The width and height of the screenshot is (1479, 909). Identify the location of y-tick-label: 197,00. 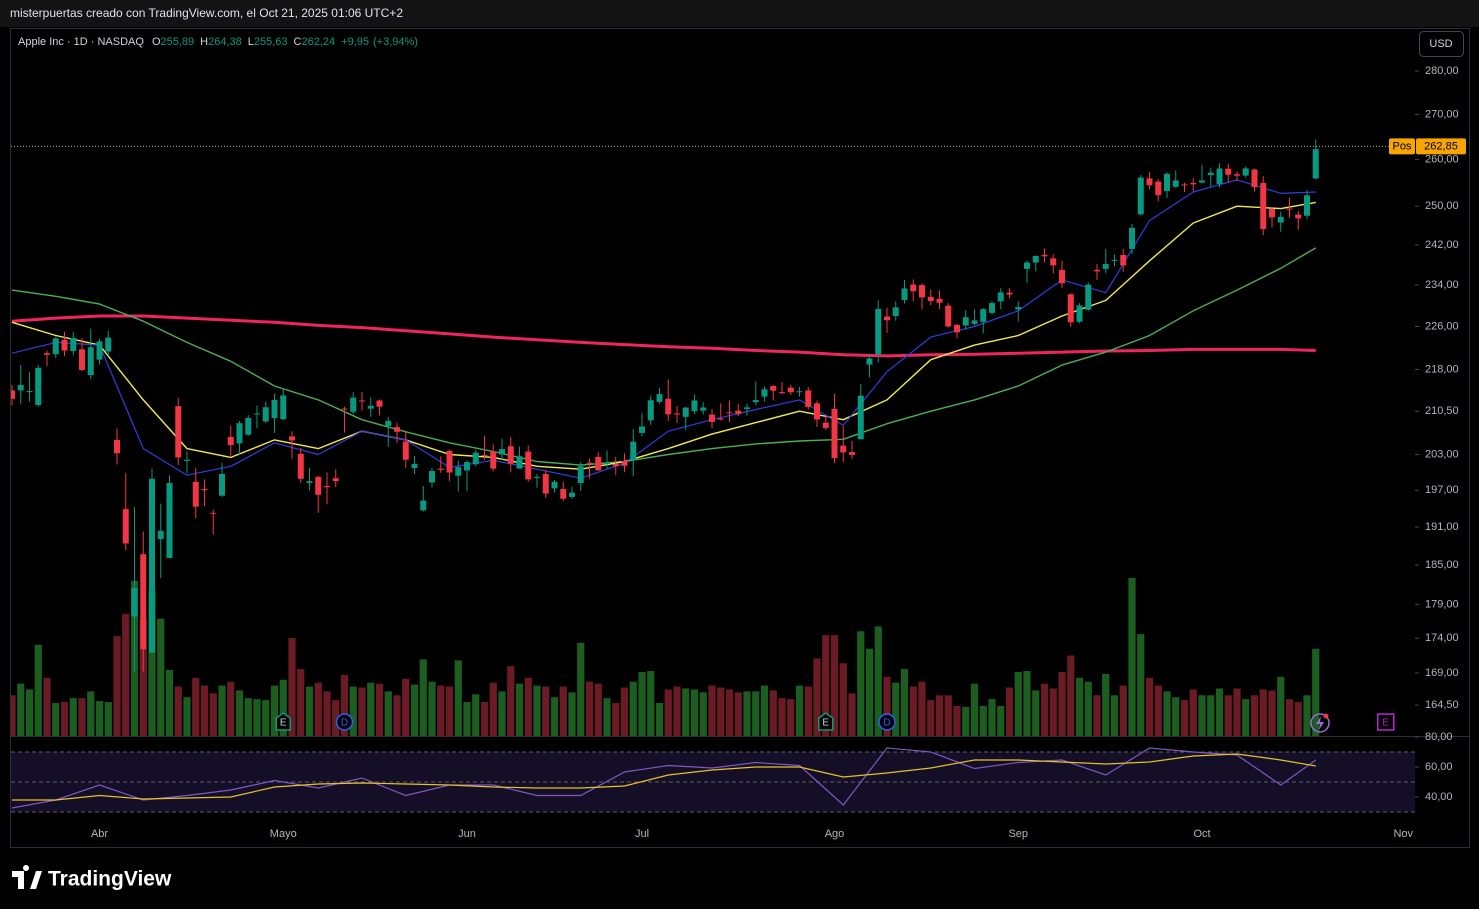
(1442, 490).